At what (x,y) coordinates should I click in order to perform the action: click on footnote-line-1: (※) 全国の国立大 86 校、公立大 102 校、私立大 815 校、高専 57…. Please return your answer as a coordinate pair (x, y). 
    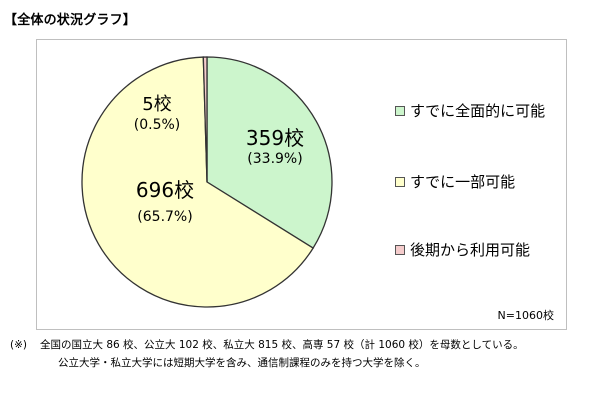
    Looking at the image, I should click on (302, 345).